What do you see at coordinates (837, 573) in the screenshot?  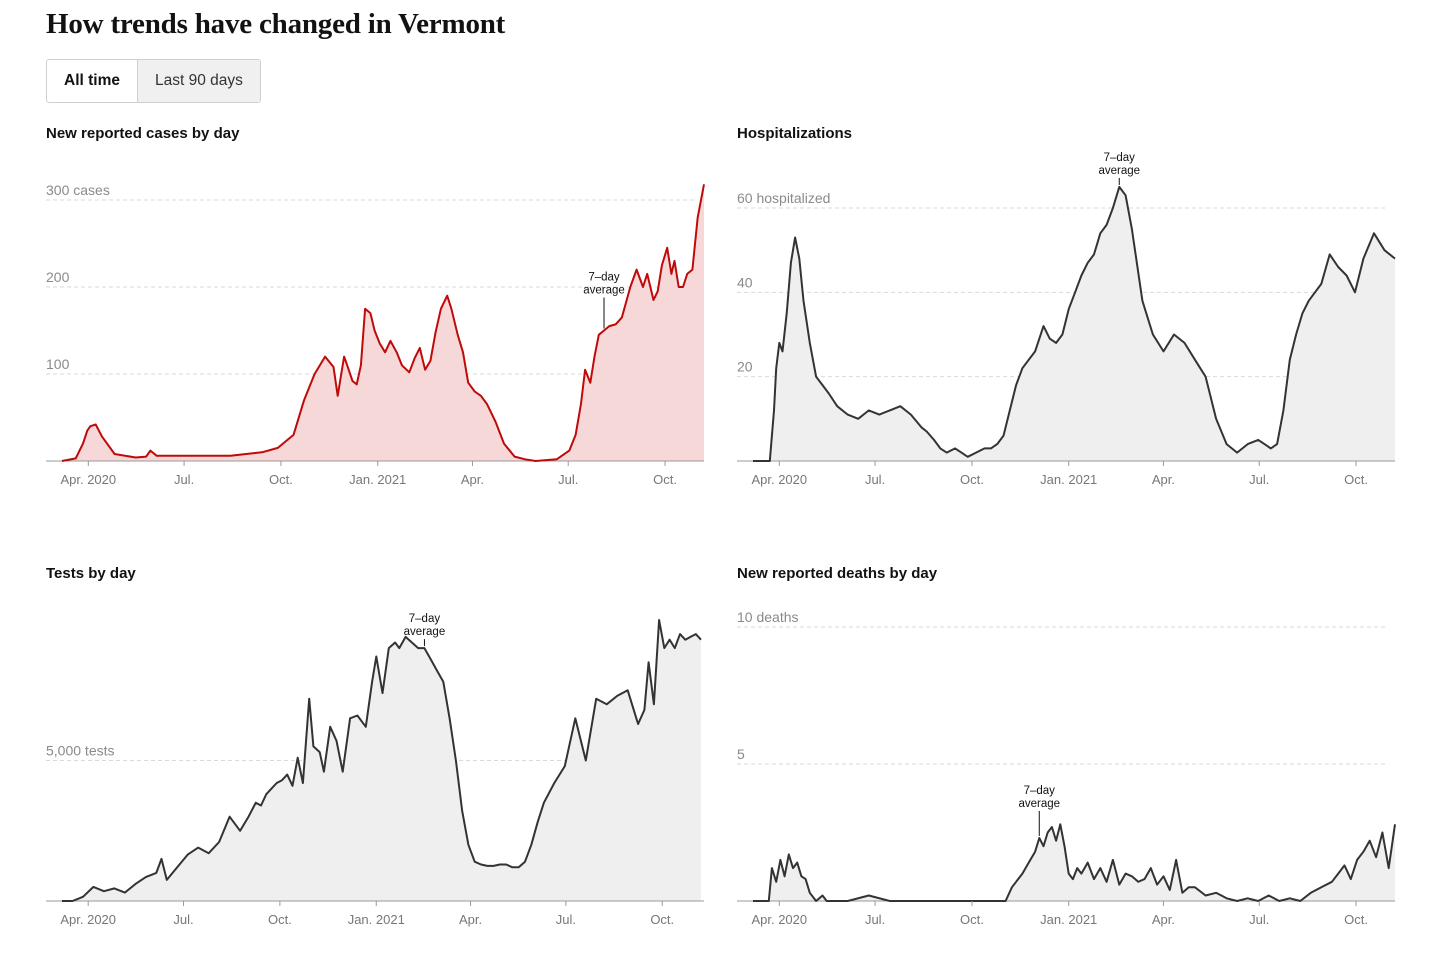 I see `deaths-chart-title: New reported deaths by day` at bounding box center [837, 573].